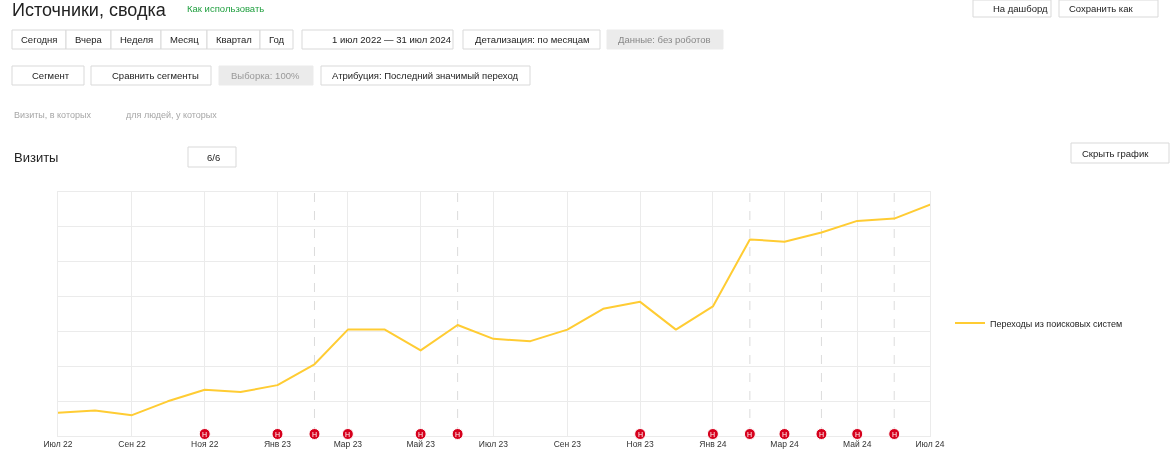 Image resolution: width=1170 pixels, height=466 pixels. I want to click on text: Скрыть график, so click(1116, 153).